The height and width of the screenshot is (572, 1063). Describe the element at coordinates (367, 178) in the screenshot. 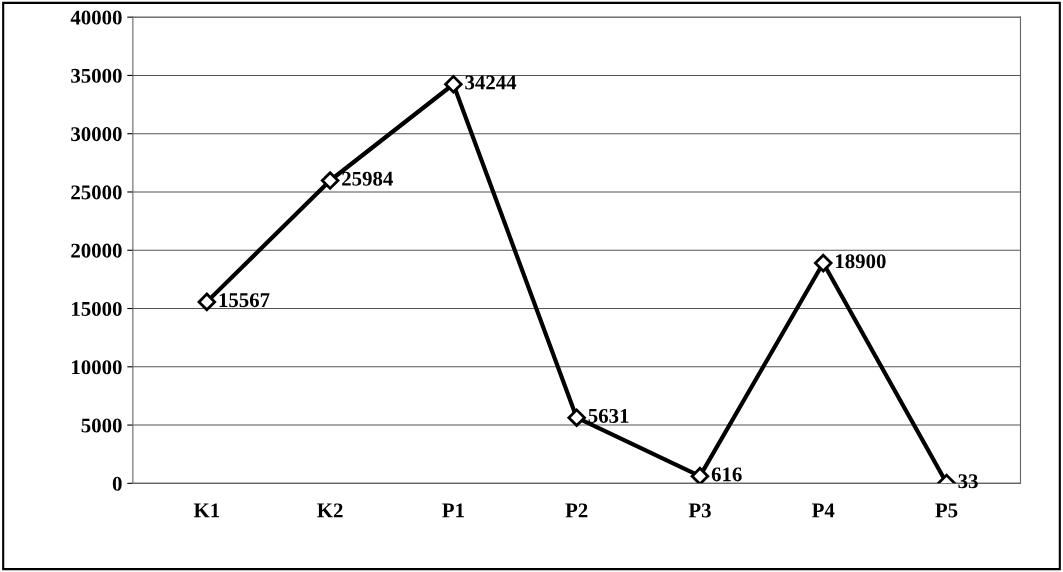

I see `data-label: 25984` at that location.